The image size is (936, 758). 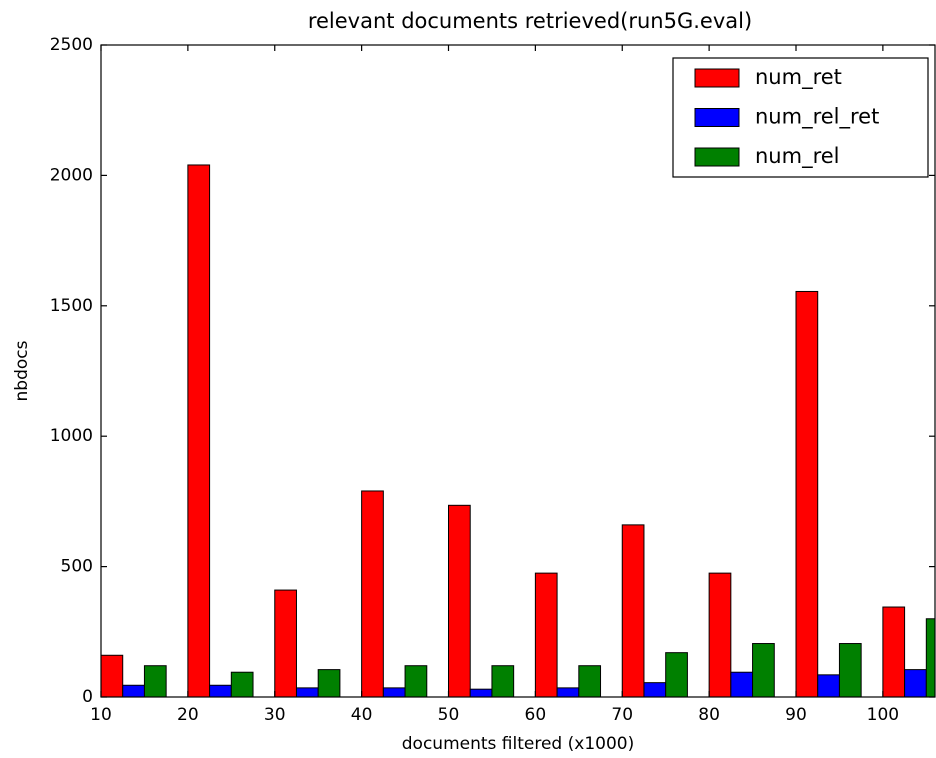 What do you see at coordinates (796, 715) in the screenshot?
I see `x-tick-label: 90` at bounding box center [796, 715].